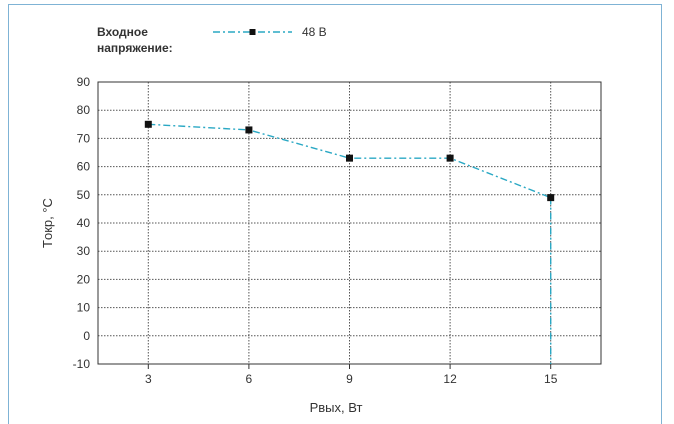 This screenshot has height=424, width=674. Describe the element at coordinates (336, 407) in the screenshot. I see `x-axis-title: Pвых, Вт` at that location.